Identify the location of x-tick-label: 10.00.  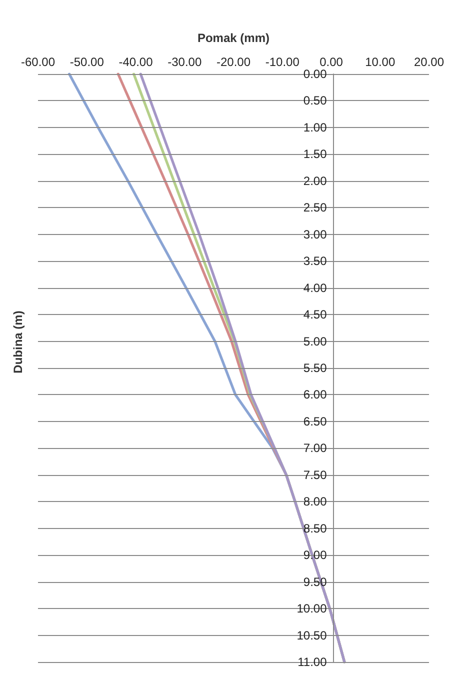
(380, 62).